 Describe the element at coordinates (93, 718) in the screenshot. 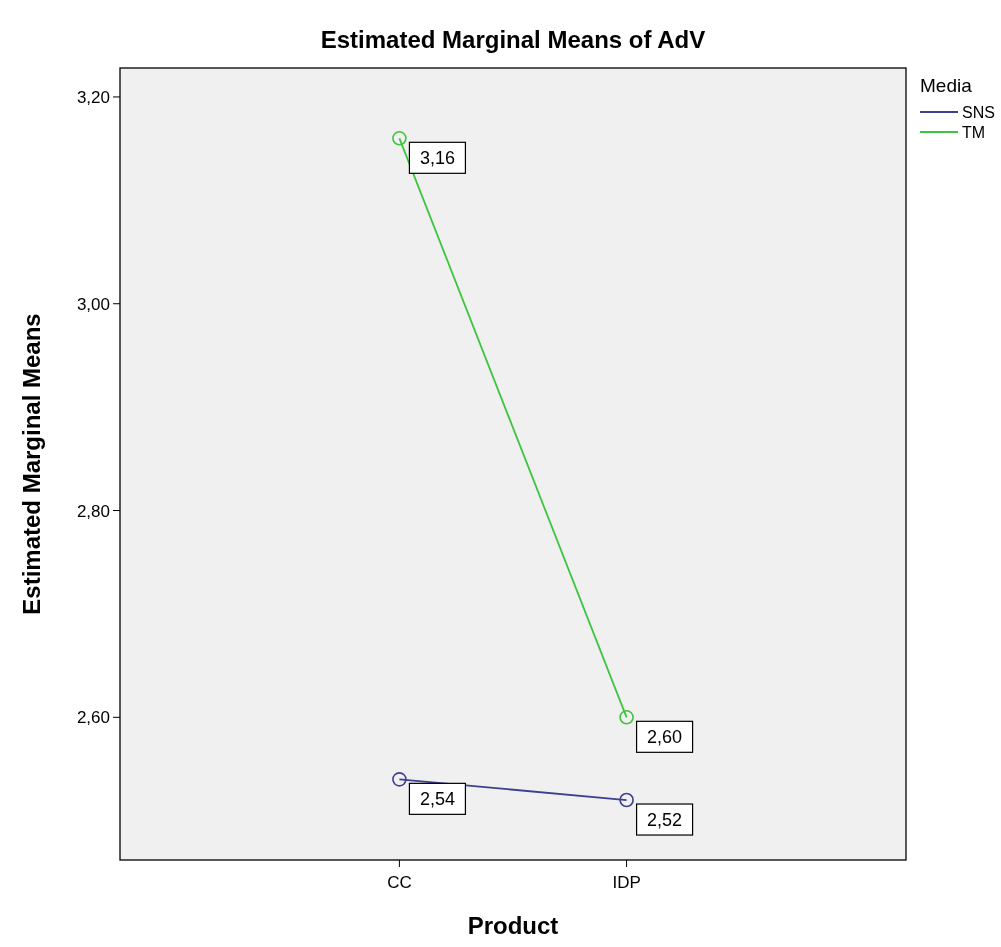

I see `y-tick-label: 2,60` at that location.